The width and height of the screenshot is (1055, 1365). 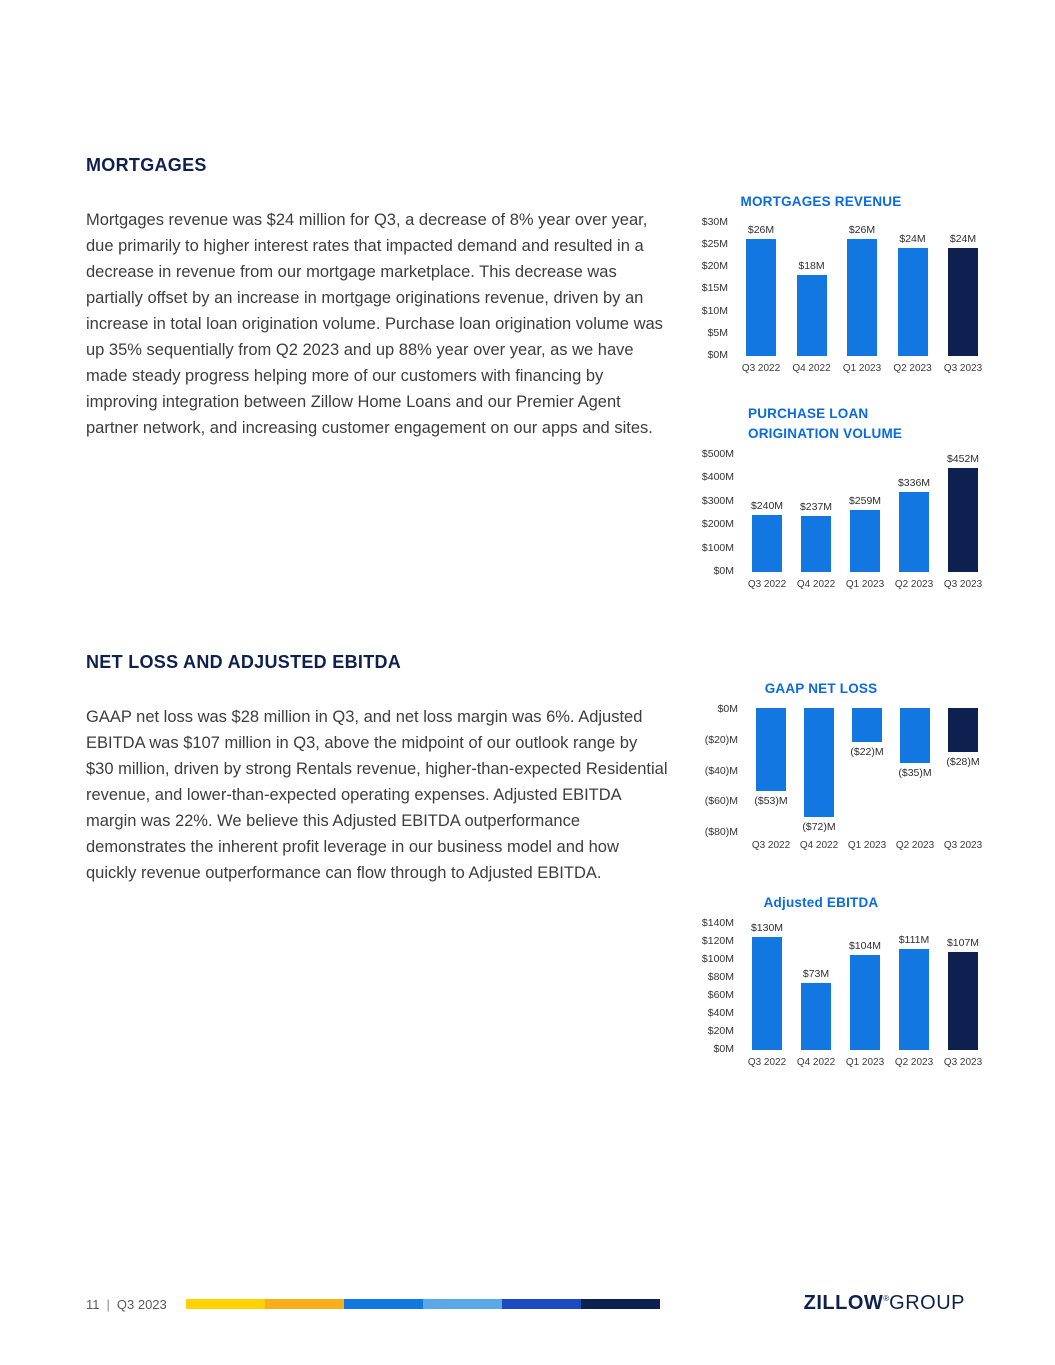 What do you see at coordinates (720, 977) in the screenshot?
I see `y-axis-tick: $80M` at bounding box center [720, 977].